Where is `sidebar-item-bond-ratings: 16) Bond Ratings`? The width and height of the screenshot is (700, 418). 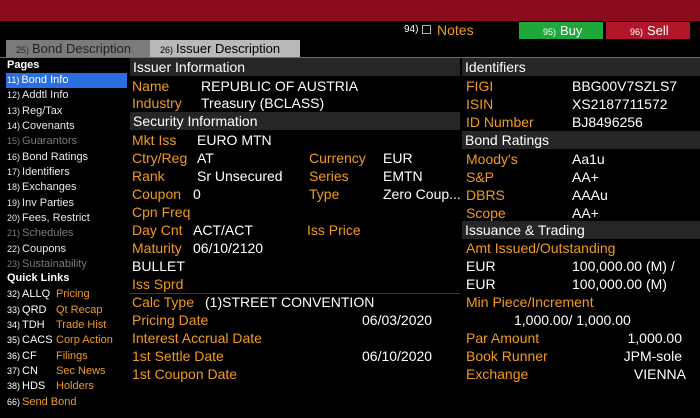
sidebar-item-bond-ratings: 16) Bond Ratings is located at coordinates (47, 157).